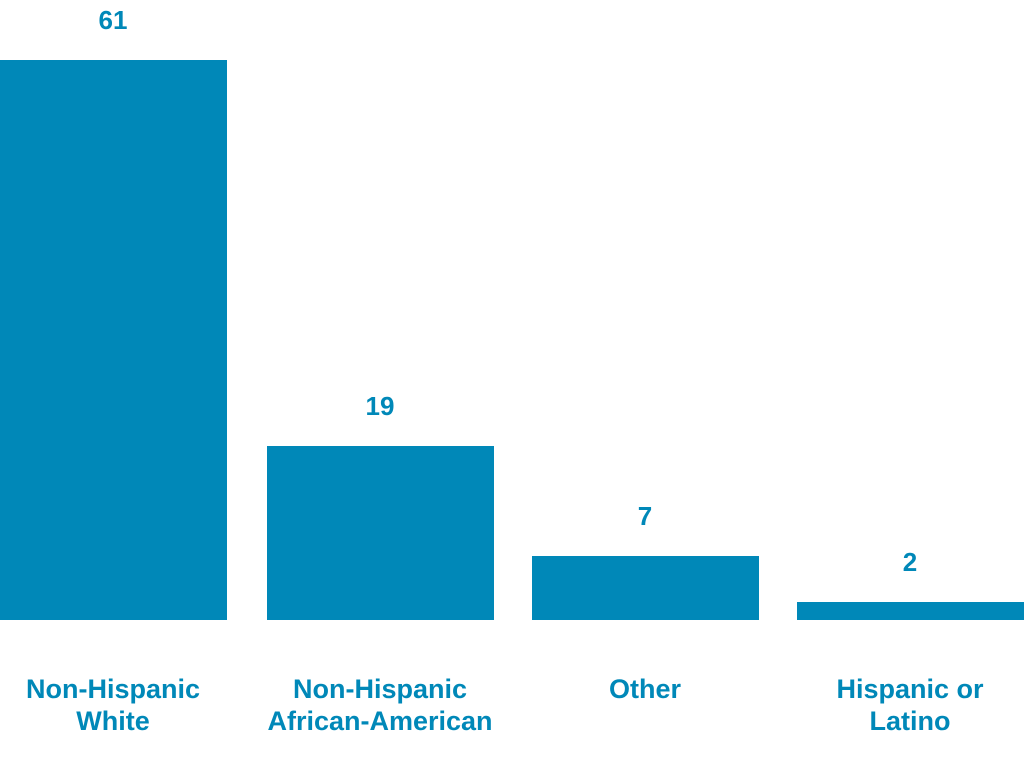 This screenshot has width=1024, height=770. What do you see at coordinates (380, 705) in the screenshot?
I see `category-label: Non-Hispanic African-American` at bounding box center [380, 705].